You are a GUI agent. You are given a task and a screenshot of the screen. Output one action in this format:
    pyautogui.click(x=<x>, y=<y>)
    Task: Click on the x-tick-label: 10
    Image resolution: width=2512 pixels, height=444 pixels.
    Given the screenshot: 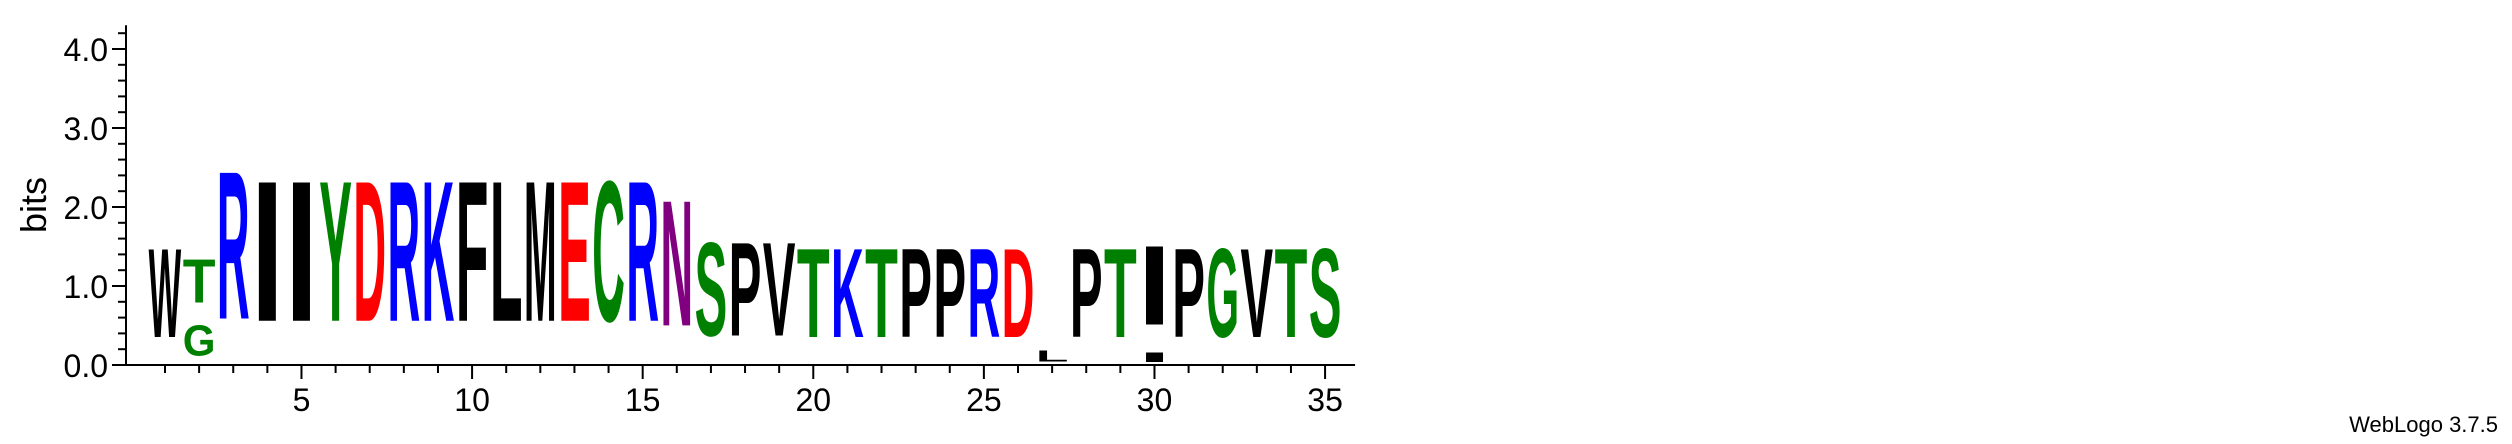 What is the action you would take?
    pyautogui.click(x=472, y=400)
    